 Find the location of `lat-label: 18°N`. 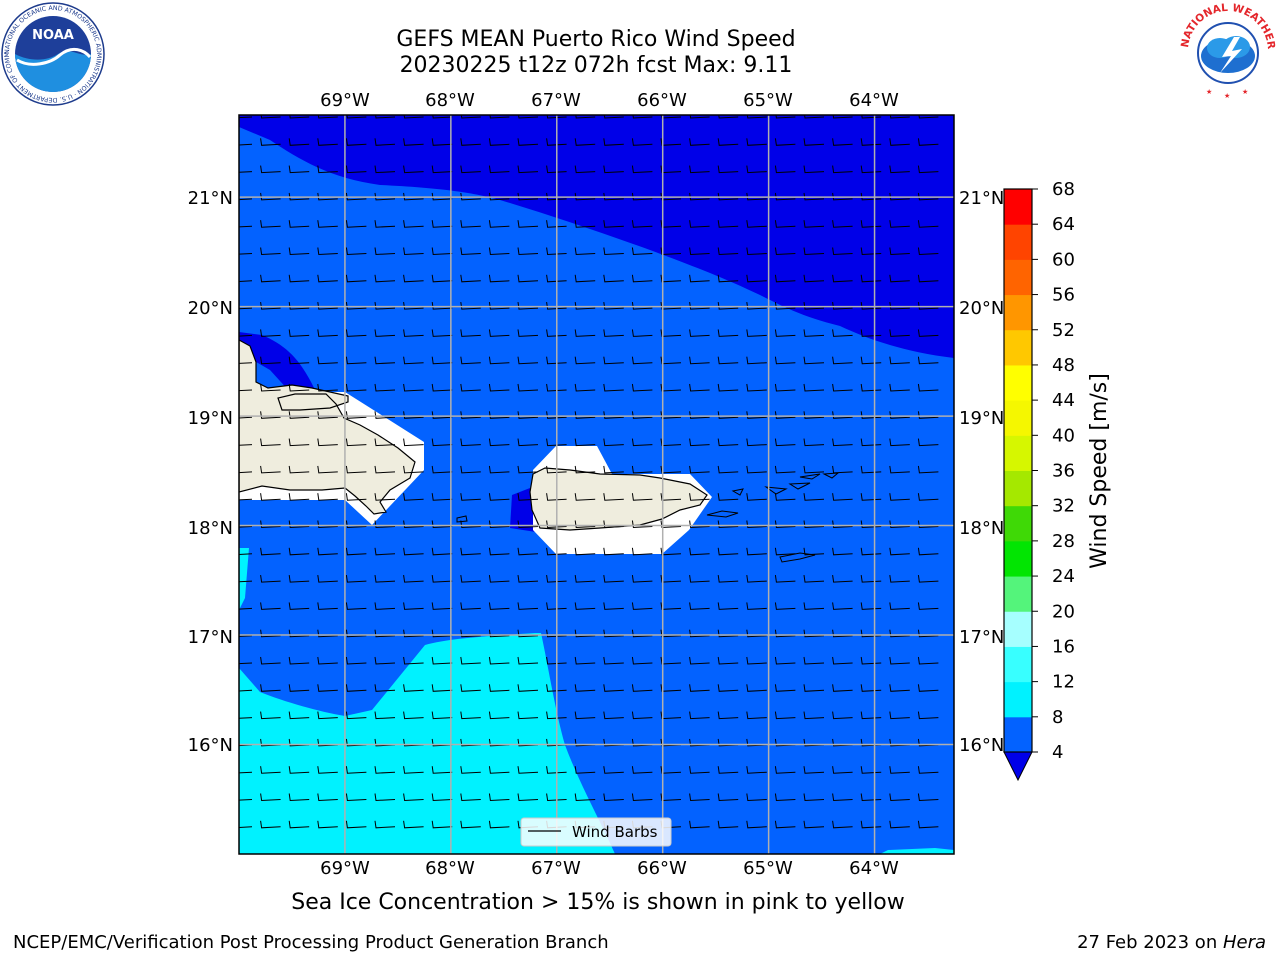

lat-label: 18°N is located at coordinates (210, 528).